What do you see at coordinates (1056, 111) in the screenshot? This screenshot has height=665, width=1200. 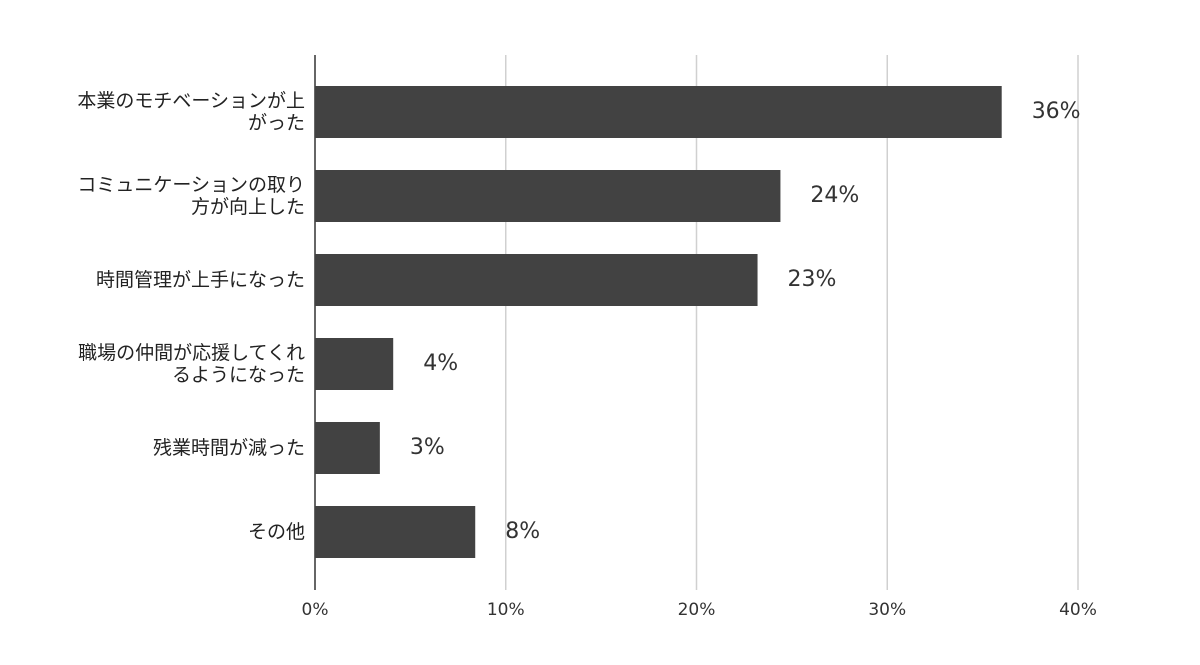 I see `value-label: 36%` at bounding box center [1056, 111].